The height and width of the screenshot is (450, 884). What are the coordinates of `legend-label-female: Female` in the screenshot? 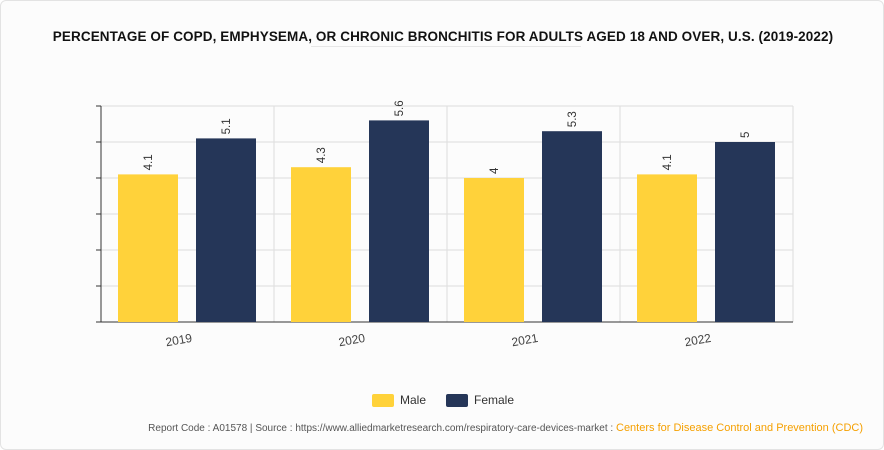 It's located at (494, 400).